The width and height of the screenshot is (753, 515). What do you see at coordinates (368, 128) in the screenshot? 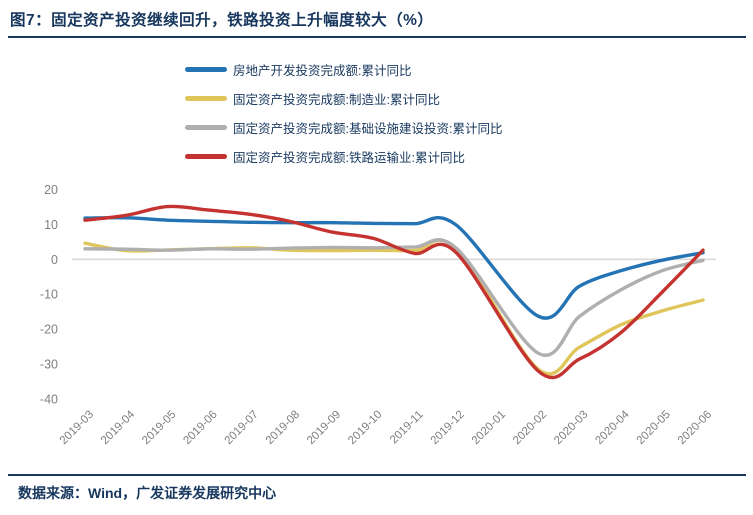
I see `legend-label: 固定资产投资完成额:基础设施建设投资:累计同比` at bounding box center [368, 128].